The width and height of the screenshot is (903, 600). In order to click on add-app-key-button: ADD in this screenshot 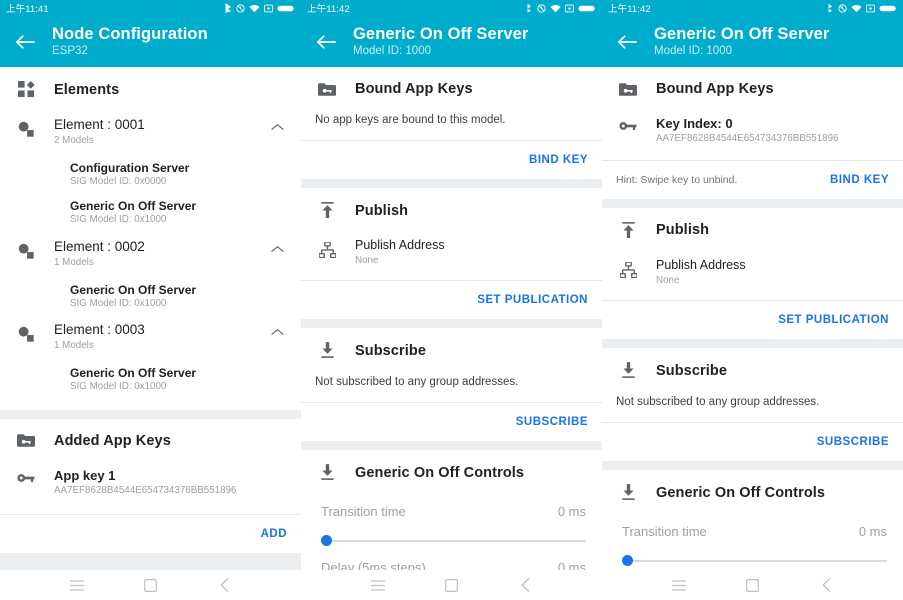, I will do `click(273, 533)`.